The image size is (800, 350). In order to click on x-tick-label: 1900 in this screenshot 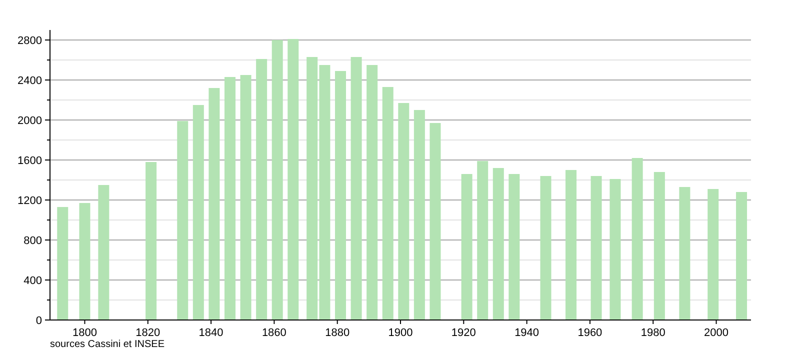, I will do `click(400, 333)`.